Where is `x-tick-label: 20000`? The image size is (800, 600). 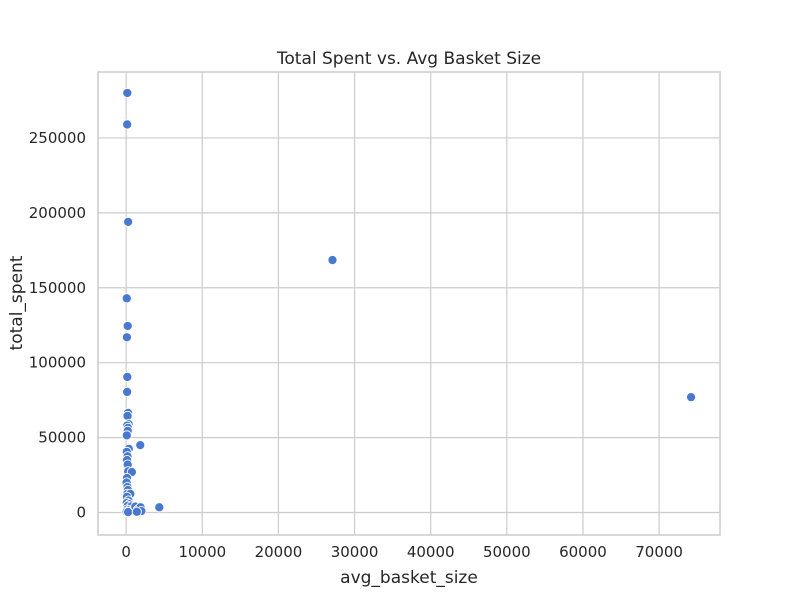 x-tick-label: 20000 is located at coordinates (279, 552).